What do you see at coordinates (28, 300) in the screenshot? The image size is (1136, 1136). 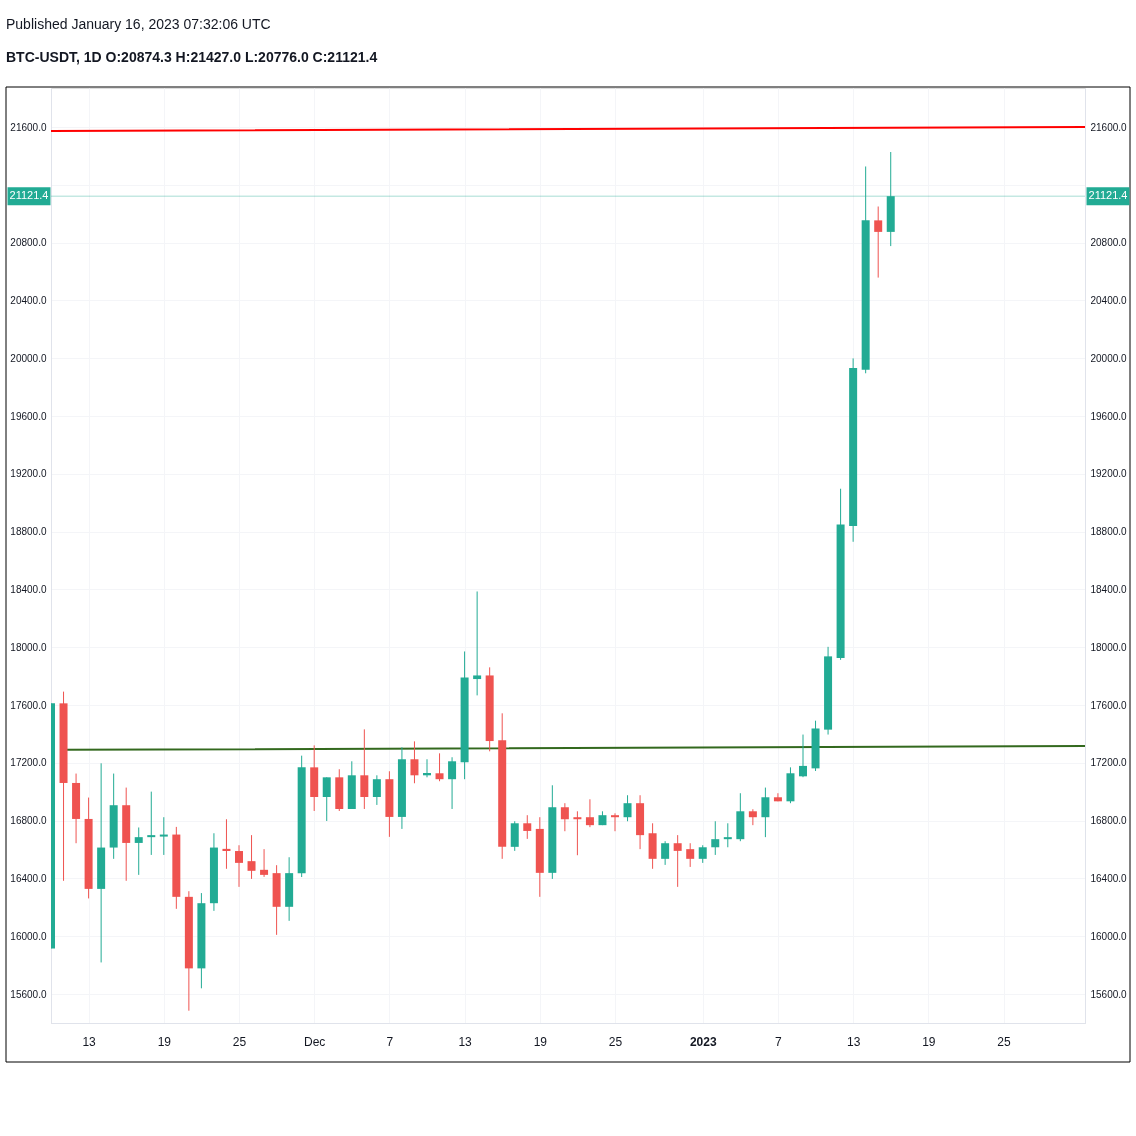 I see `y-tick-label: 20400.0` at bounding box center [28, 300].